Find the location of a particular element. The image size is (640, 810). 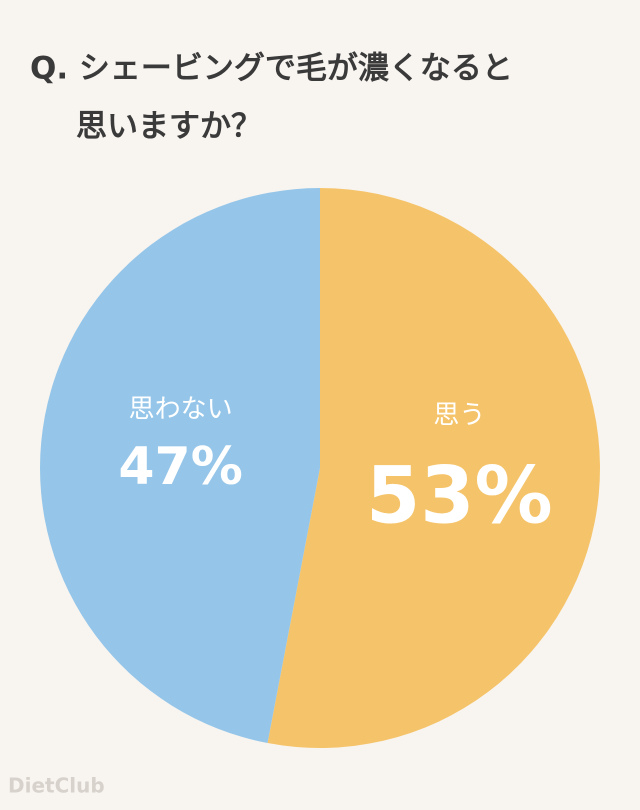

slice-label: 思う is located at coordinates (459, 416).